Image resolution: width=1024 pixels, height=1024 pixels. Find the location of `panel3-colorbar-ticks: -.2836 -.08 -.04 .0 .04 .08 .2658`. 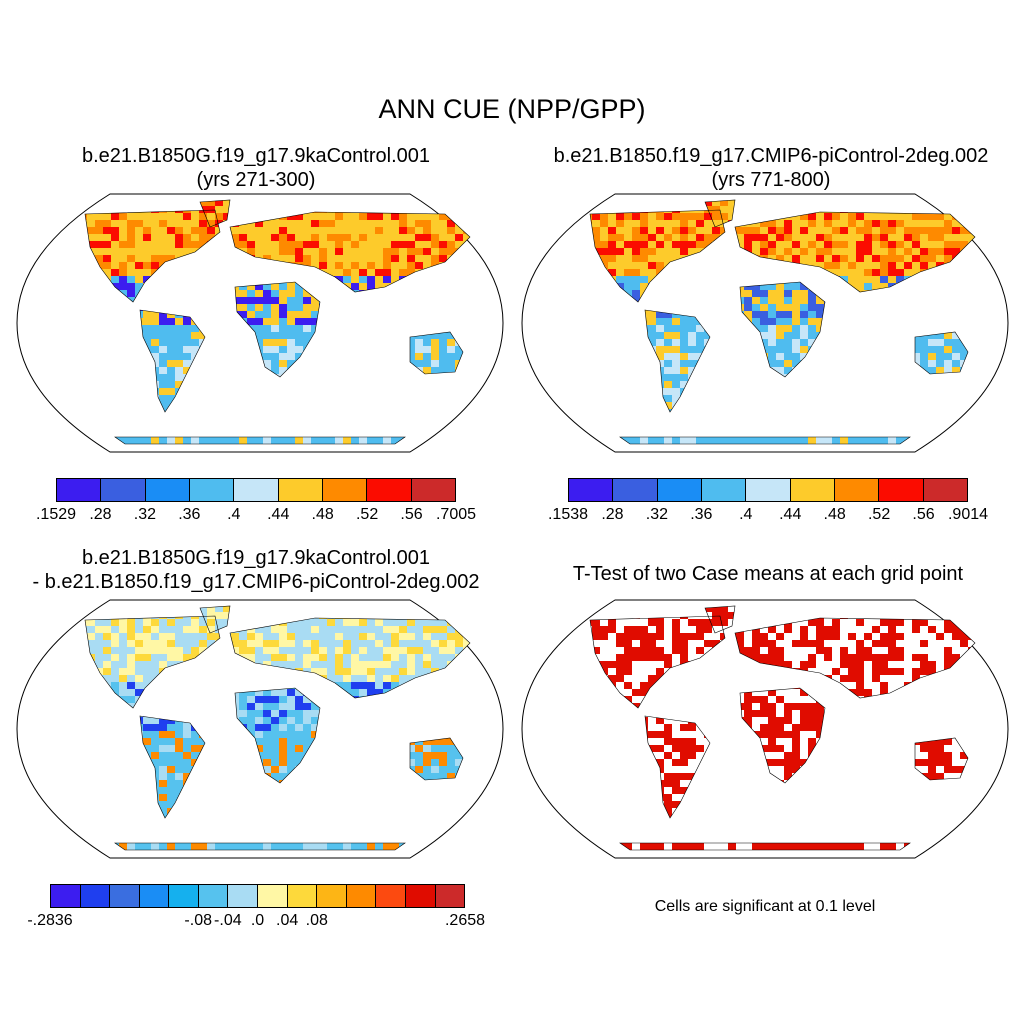

panel3-colorbar-ticks: -.2836 -.08 -.04 .0 .04 .08 .2658 is located at coordinates (256, 922).